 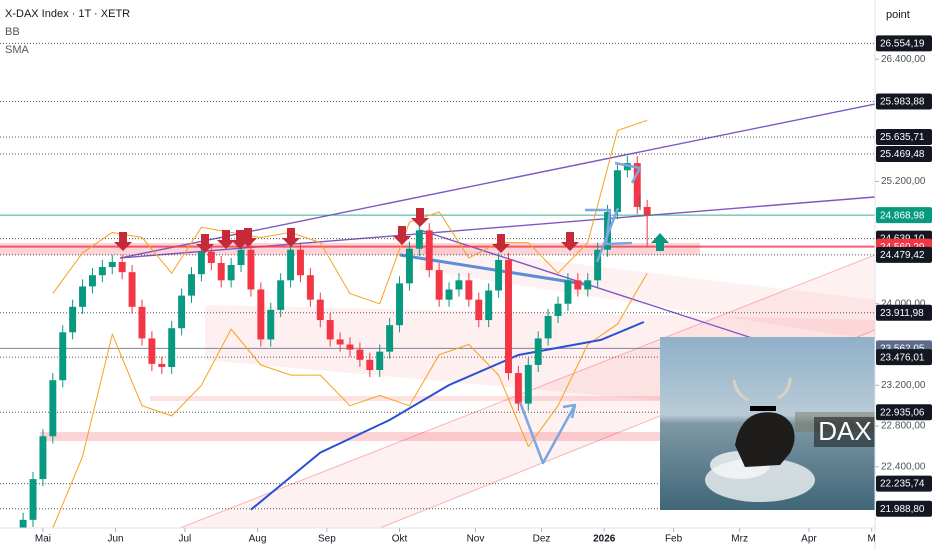 What do you see at coordinates (902, 313) in the screenshot?
I see `level-label: 23.911,98` at bounding box center [902, 313].